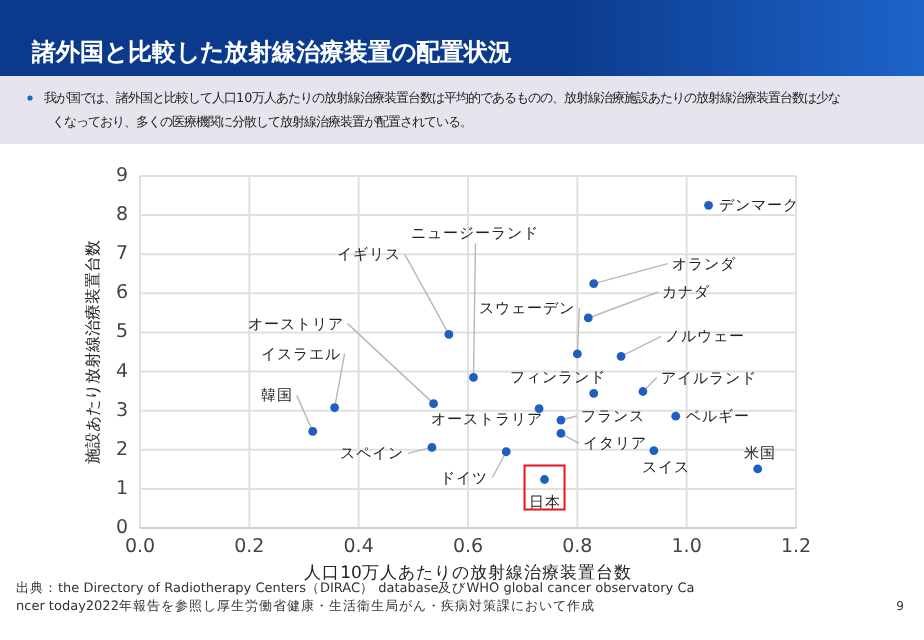 The height and width of the screenshot is (640, 924). I want to click on y-tick-label: 4, so click(121, 371).